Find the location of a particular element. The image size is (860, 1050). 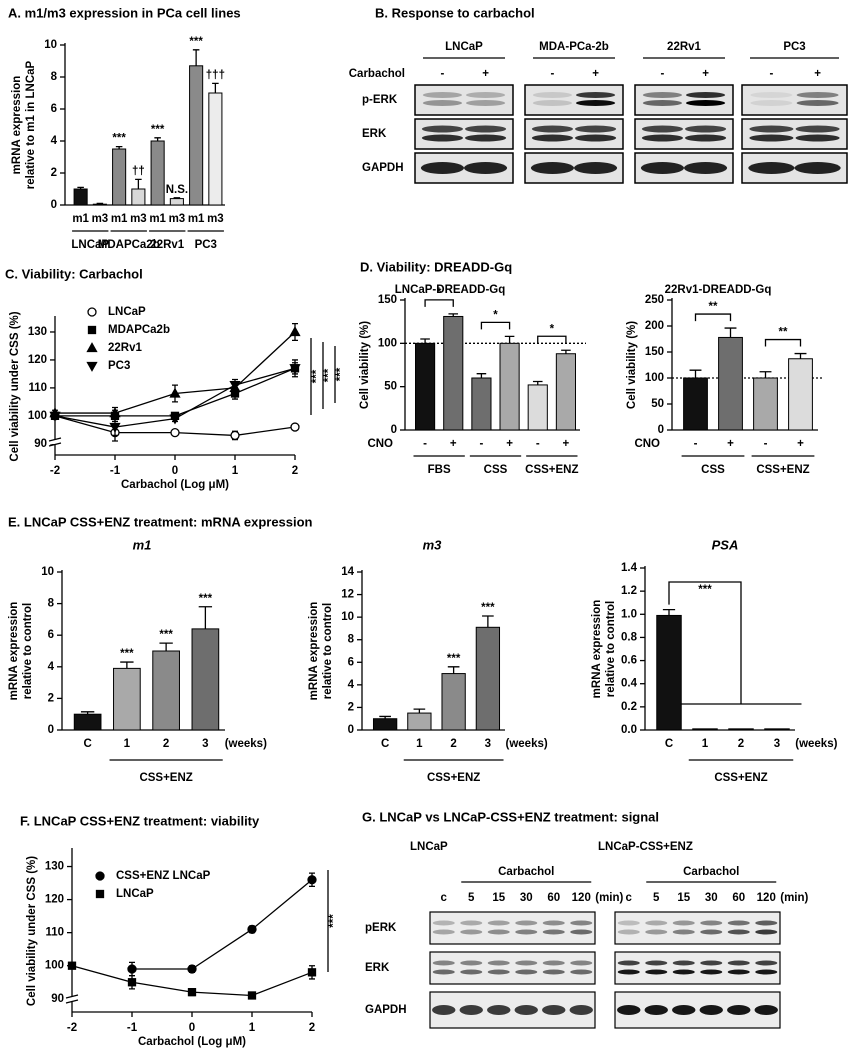

x-unit: (weeks) is located at coordinates (246, 744).